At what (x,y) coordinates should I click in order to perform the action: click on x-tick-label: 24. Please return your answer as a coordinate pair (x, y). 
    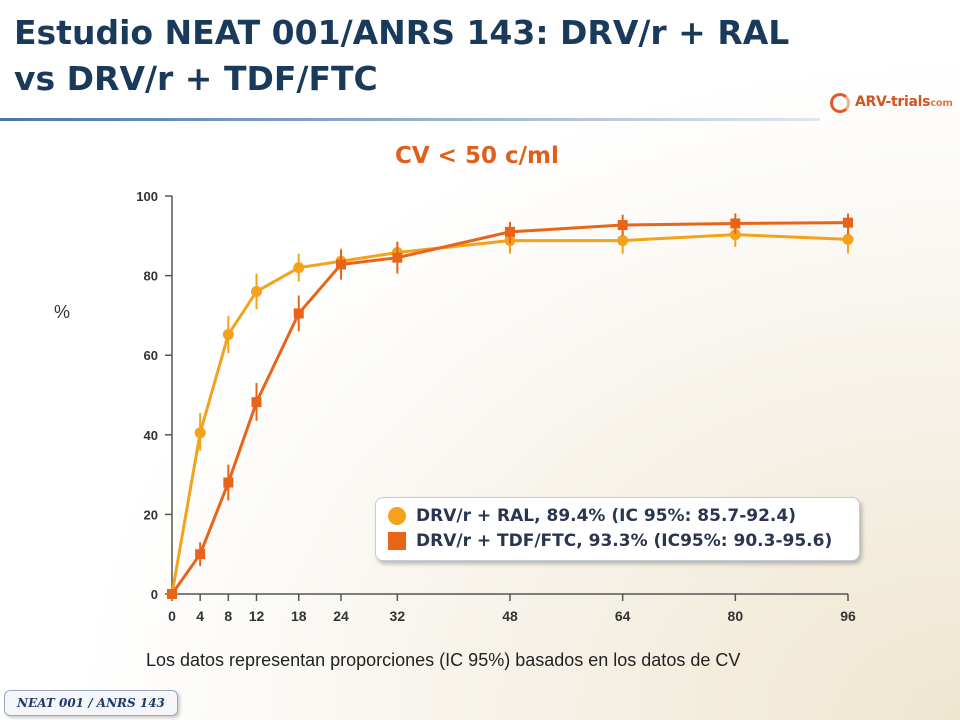
    Looking at the image, I should click on (341, 616).